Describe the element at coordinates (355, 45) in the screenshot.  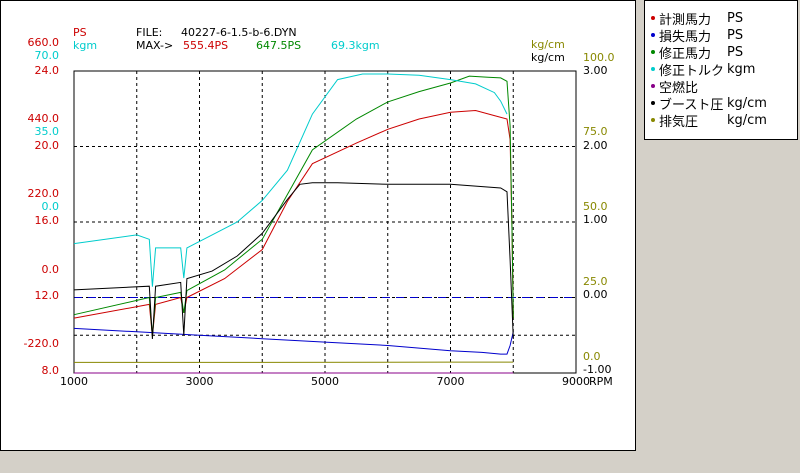
I see `max-torque: 69.3kgm` at that location.